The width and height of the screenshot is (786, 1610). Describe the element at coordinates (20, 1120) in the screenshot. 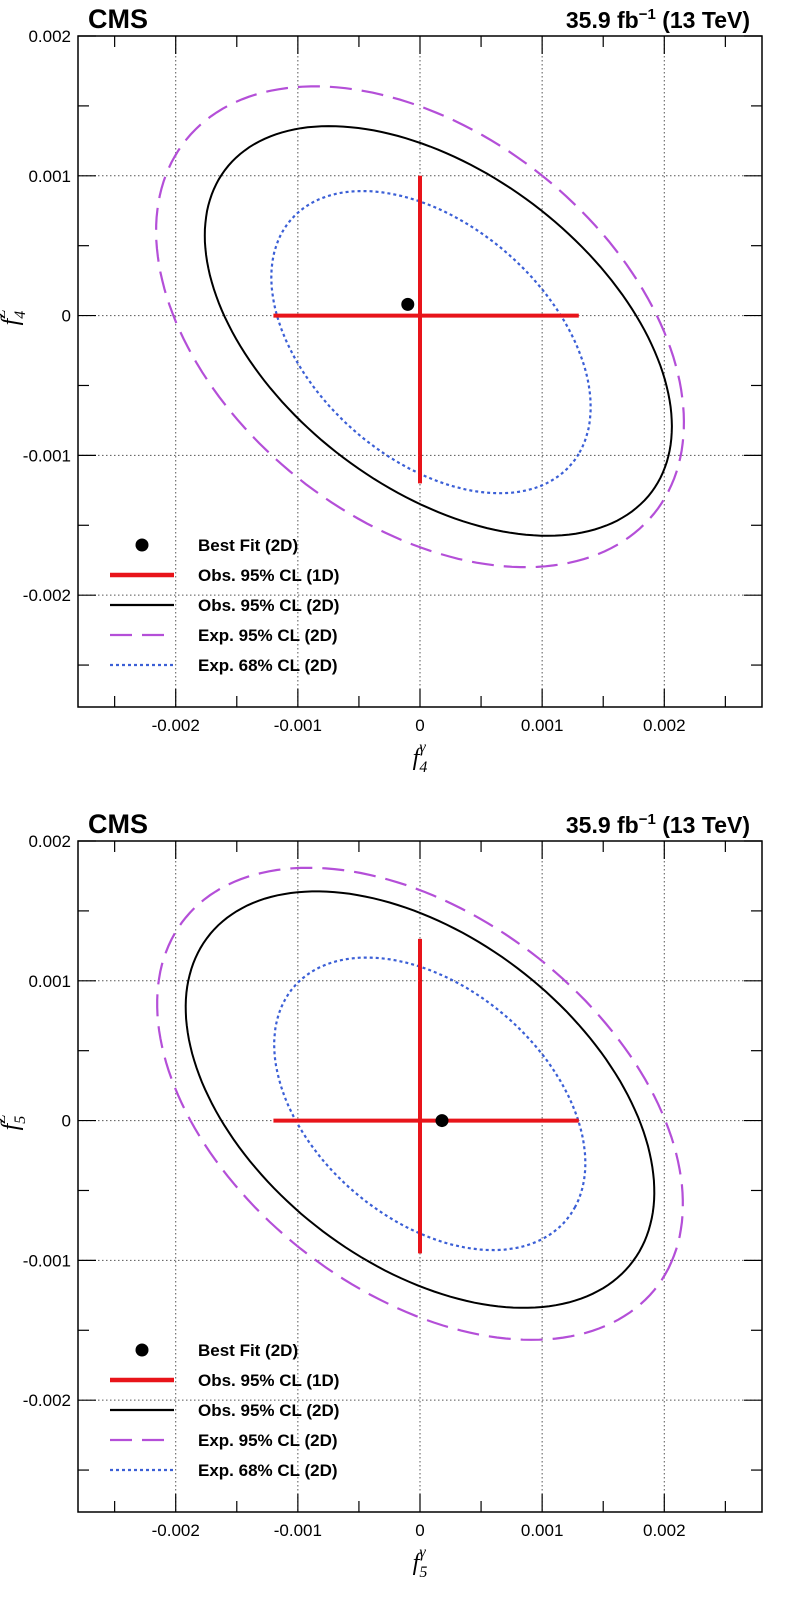

I see `y-axis-label-sub: 5` at that location.